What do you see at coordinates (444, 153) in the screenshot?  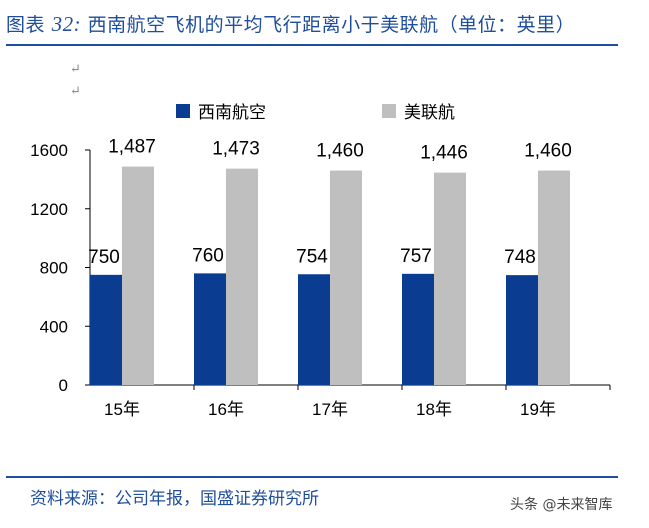 I see `data-label: 1,446` at bounding box center [444, 153].